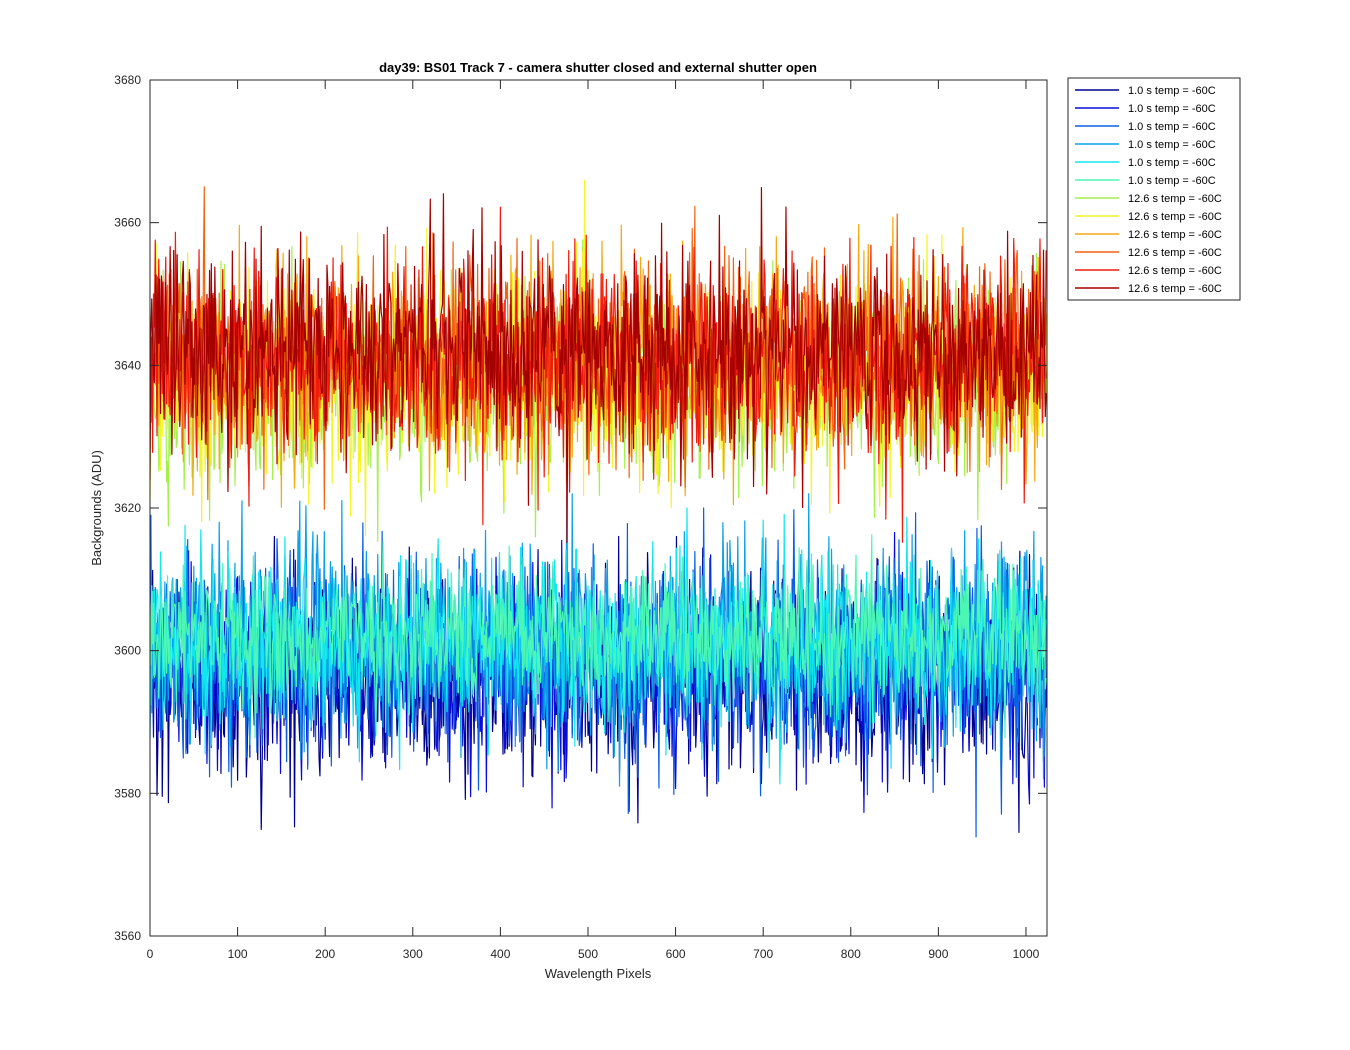 Image resolution: width=1350 pixels, height=1050 pixels. Describe the element at coordinates (1175, 271) in the screenshot. I see `legend-label-11: 12.6 s temp = -60C` at that location.